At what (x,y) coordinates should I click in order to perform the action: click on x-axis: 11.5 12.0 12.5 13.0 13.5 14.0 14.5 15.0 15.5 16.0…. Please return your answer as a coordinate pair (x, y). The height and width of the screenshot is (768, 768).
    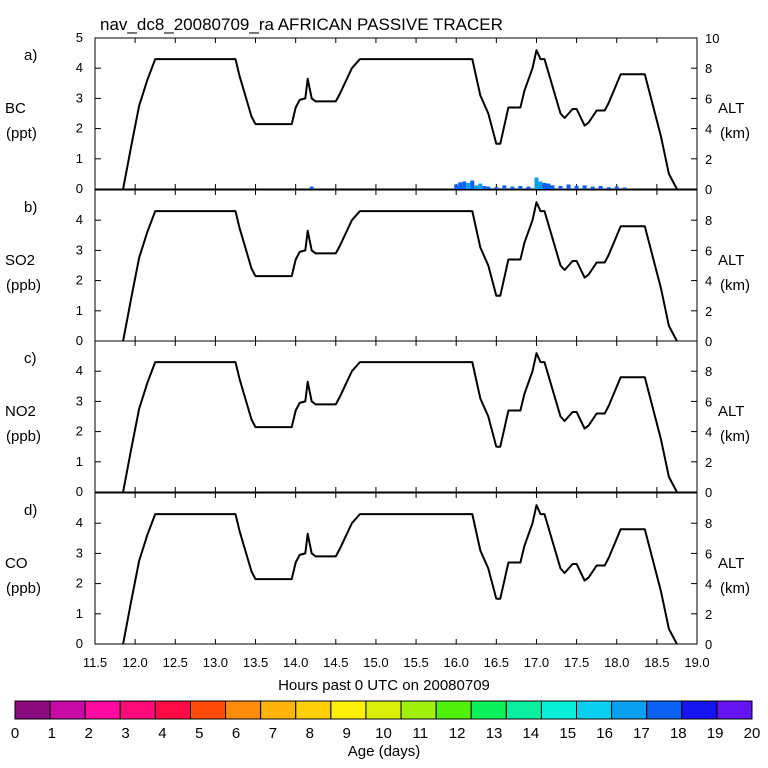
    Looking at the image, I should click on (396, 662).